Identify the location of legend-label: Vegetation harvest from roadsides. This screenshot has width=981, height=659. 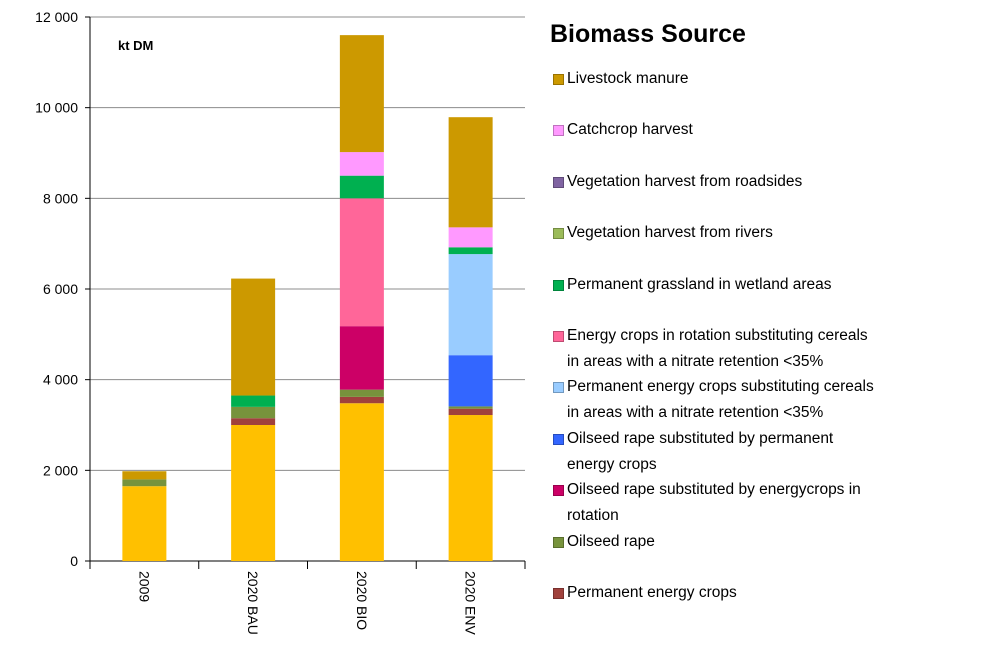
(685, 181).